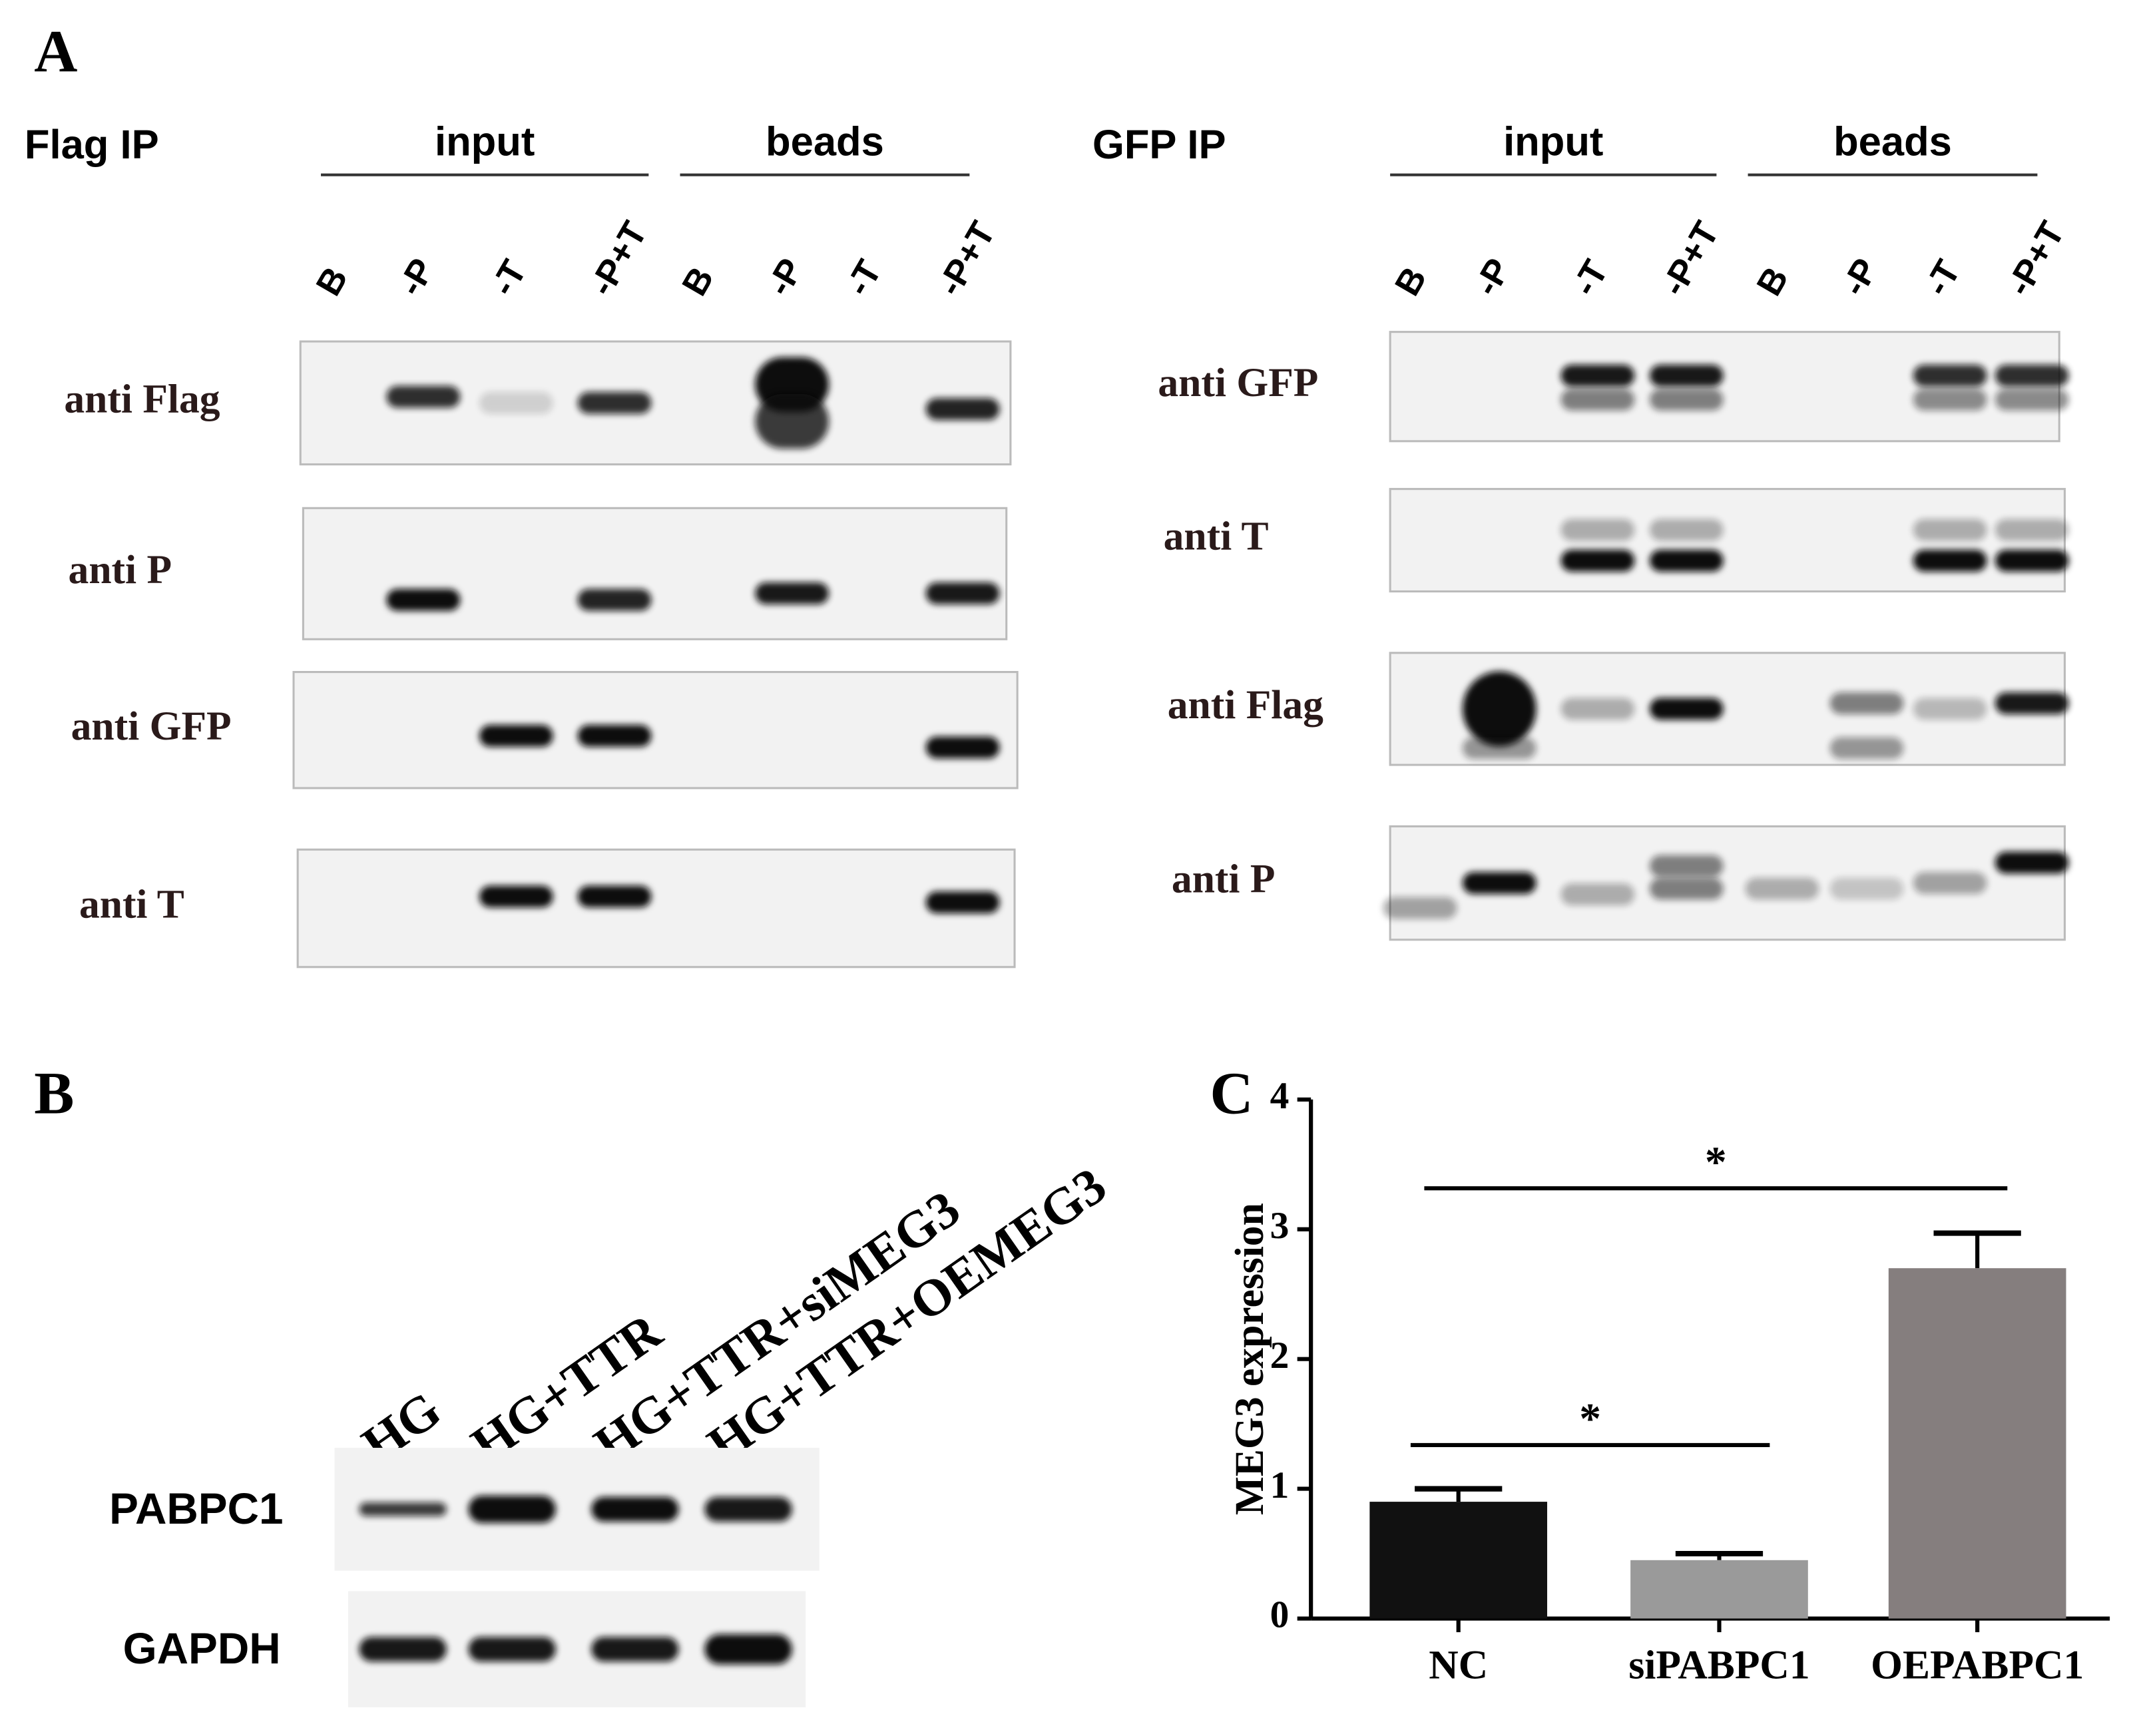  What do you see at coordinates (1459, 1561) in the screenshot?
I see `bar` at bounding box center [1459, 1561].